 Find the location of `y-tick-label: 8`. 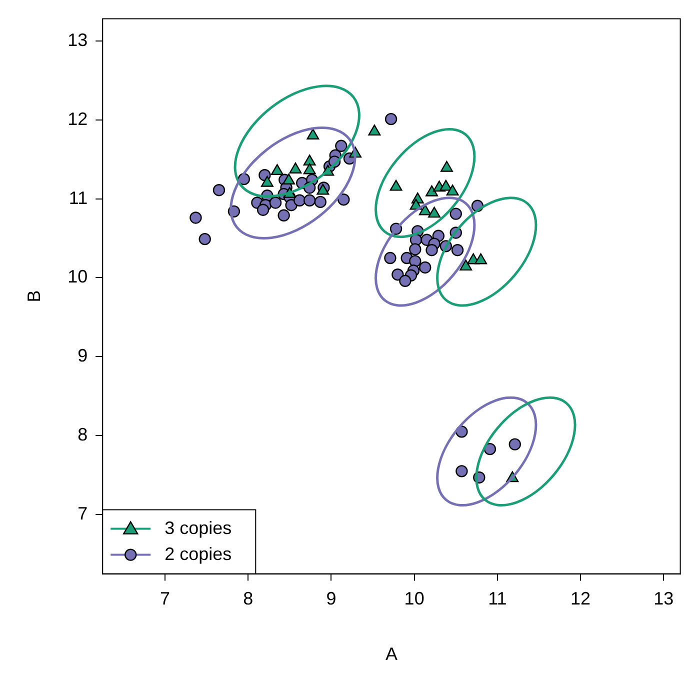

y-tick-label: 8 is located at coordinates (83, 434).